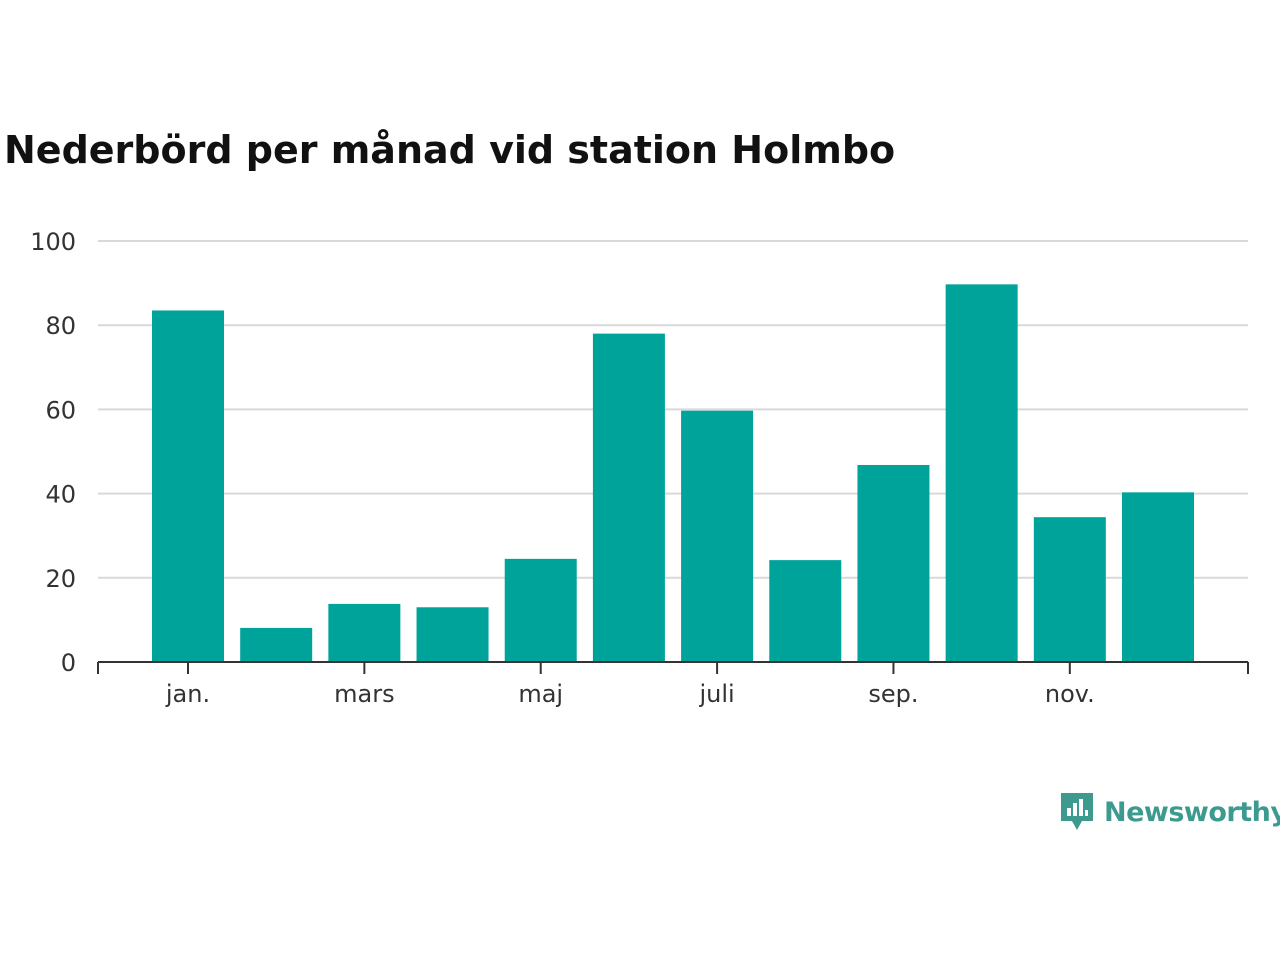 The image size is (1280, 960). Describe the element at coordinates (628, 497) in the screenshot. I see `bar-juni` at that location.